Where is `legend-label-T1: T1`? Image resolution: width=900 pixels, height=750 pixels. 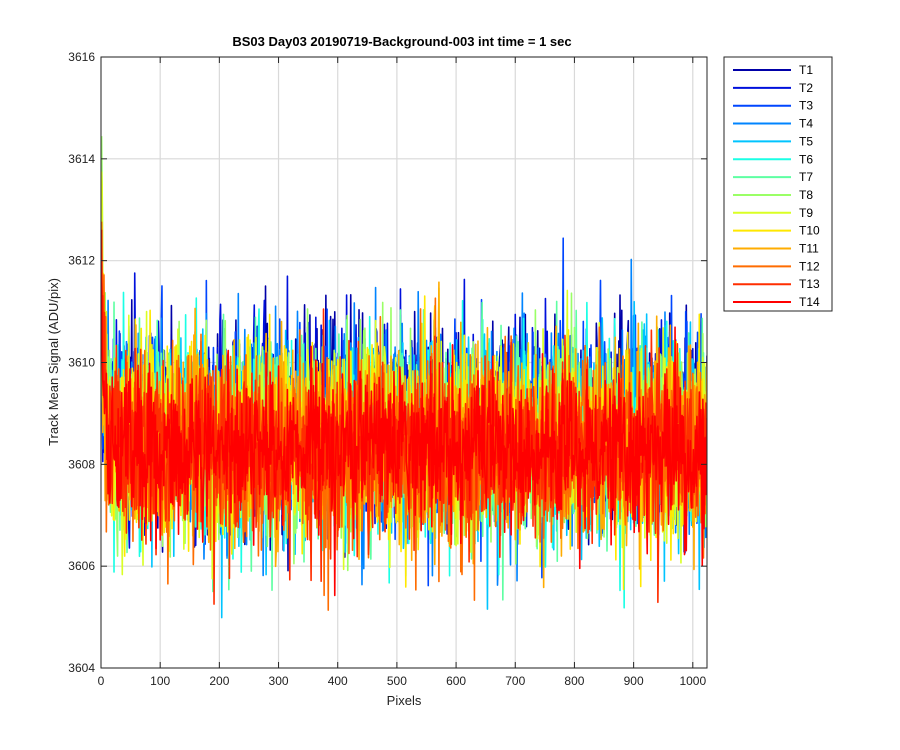
legend-label-T1: T1 is located at coordinates (806, 70).